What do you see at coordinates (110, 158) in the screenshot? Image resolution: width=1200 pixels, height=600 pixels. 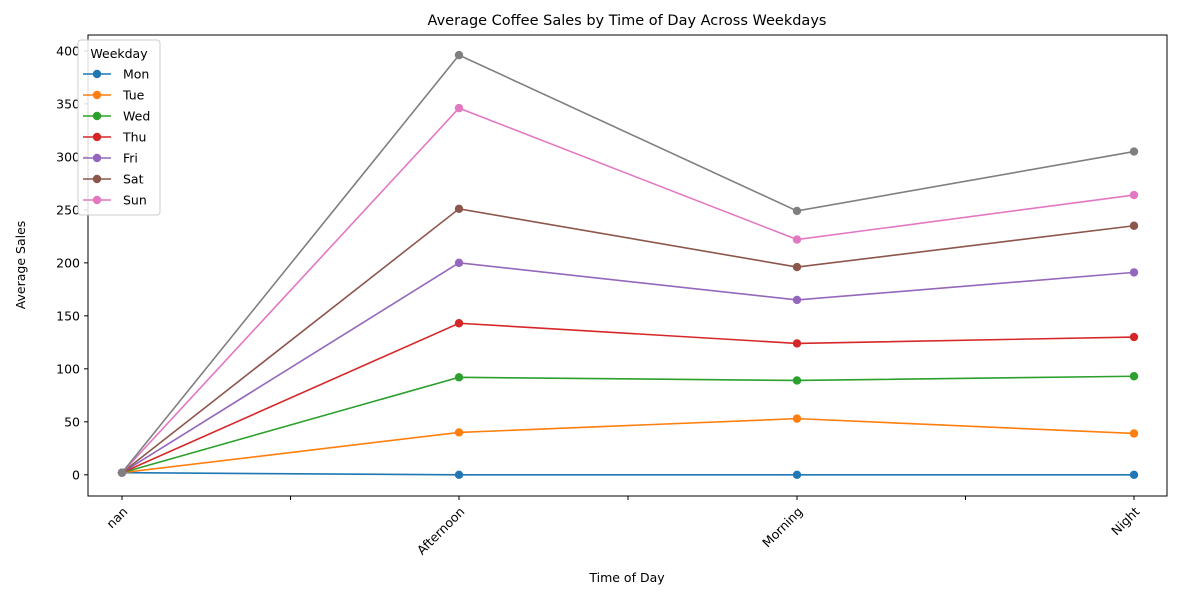 I see `legend-entry: Fri` at bounding box center [110, 158].